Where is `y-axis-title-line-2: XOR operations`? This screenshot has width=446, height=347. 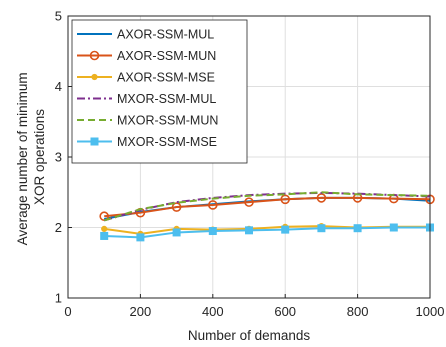
y-axis-title-line-2: XOR operations is located at coordinates (39, 157).